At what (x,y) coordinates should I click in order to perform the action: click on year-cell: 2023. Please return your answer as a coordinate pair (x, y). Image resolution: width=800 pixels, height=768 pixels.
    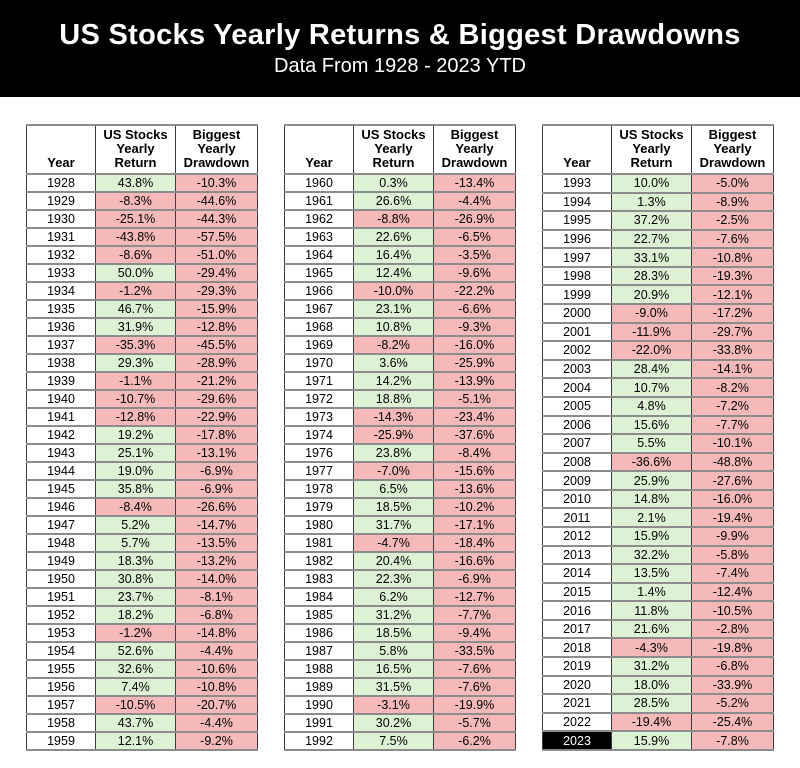
    Looking at the image, I should click on (577, 740).